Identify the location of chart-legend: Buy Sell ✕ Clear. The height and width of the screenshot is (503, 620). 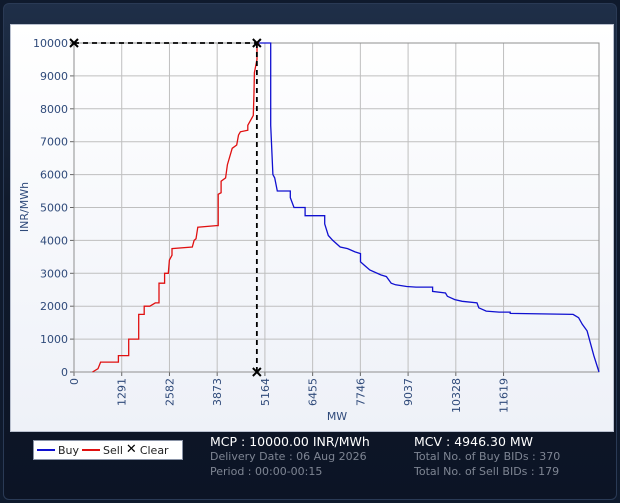
(108, 450).